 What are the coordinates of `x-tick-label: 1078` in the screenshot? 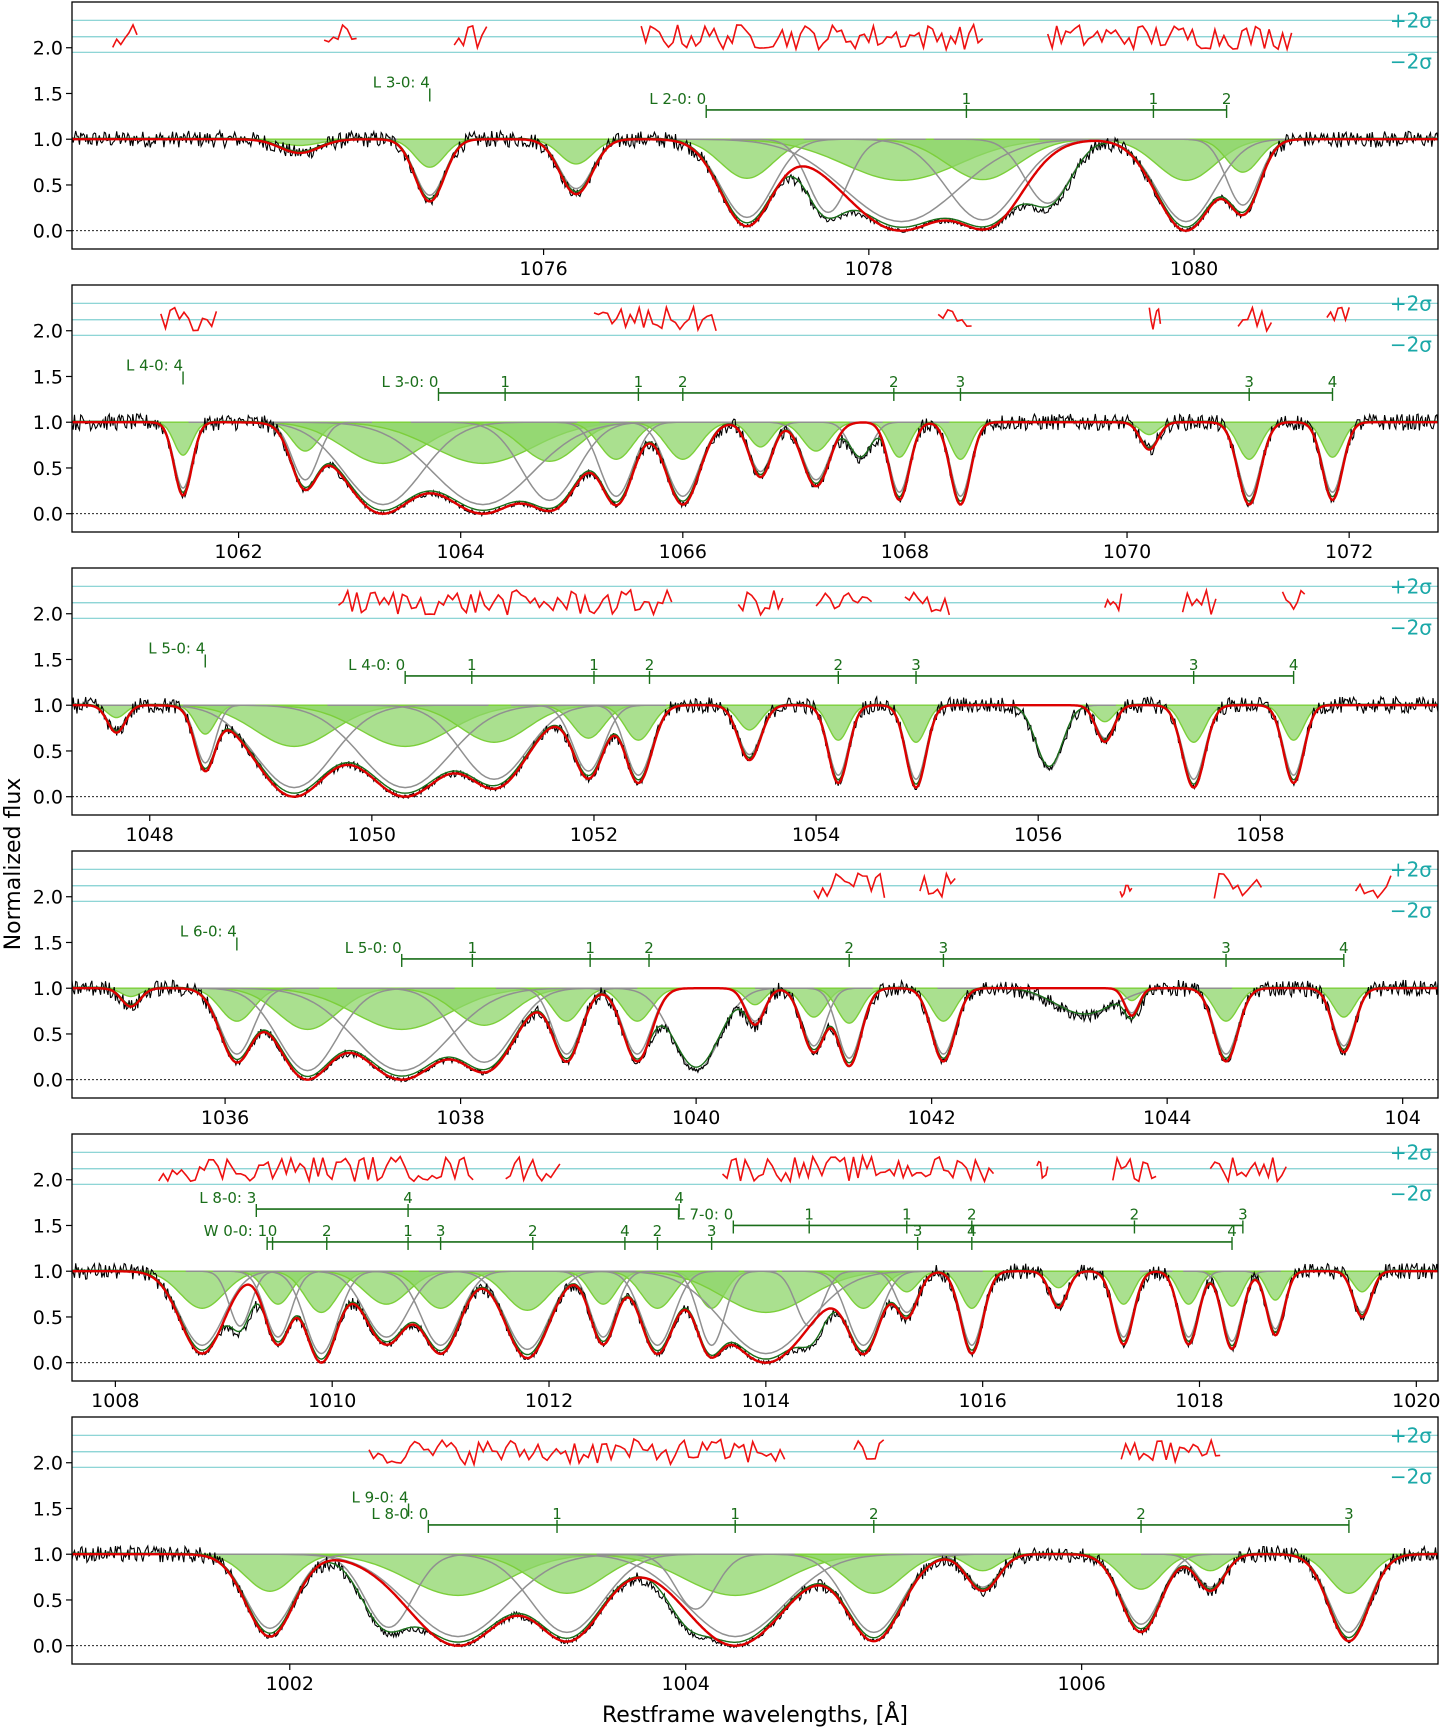 It's located at (869, 269).